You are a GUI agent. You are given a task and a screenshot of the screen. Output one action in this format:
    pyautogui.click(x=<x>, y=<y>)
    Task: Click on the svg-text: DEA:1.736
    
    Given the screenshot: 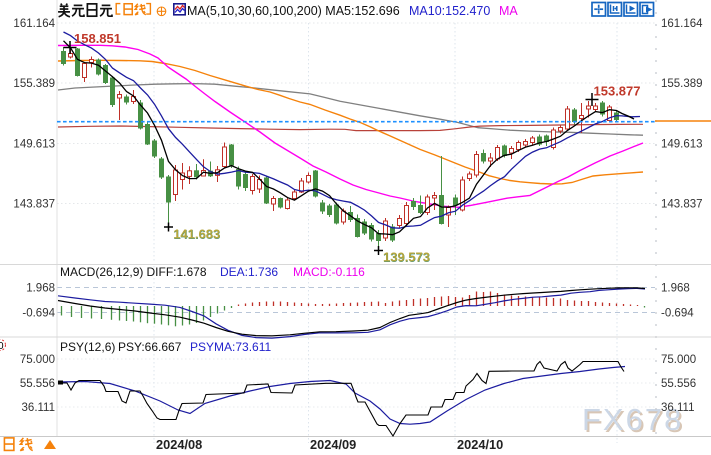 What is the action you would take?
    pyautogui.click(x=249, y=272)
    